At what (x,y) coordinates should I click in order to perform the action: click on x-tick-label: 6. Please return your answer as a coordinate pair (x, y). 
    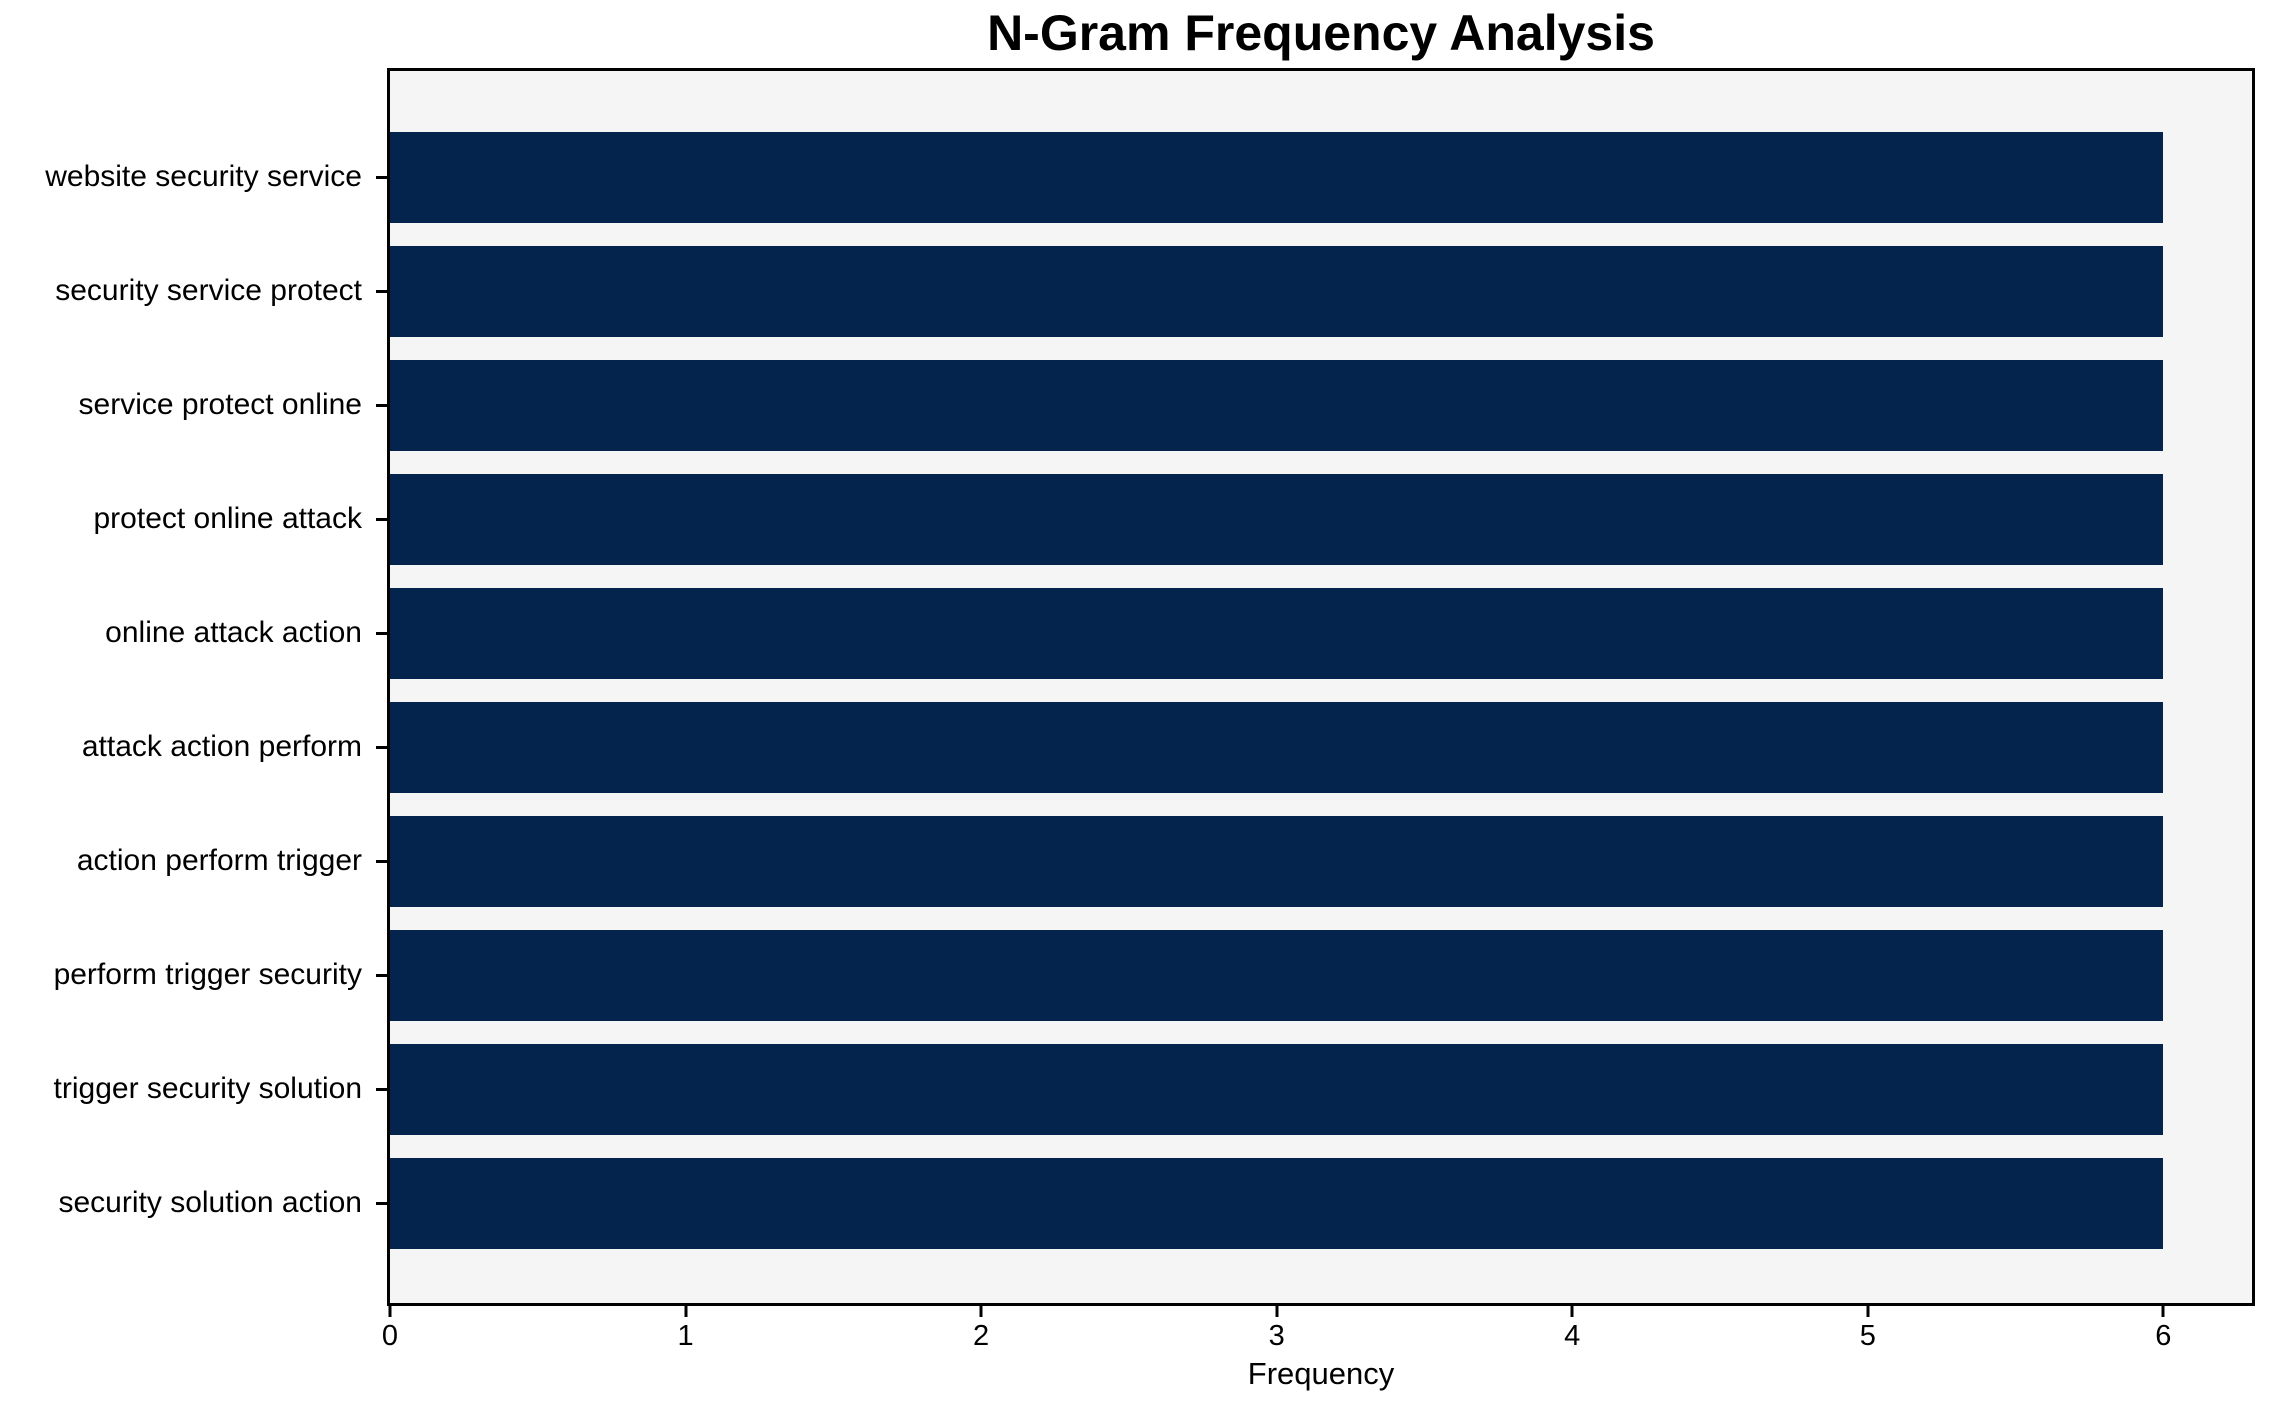
    Looking at the image, I should click on (2163, 1336).